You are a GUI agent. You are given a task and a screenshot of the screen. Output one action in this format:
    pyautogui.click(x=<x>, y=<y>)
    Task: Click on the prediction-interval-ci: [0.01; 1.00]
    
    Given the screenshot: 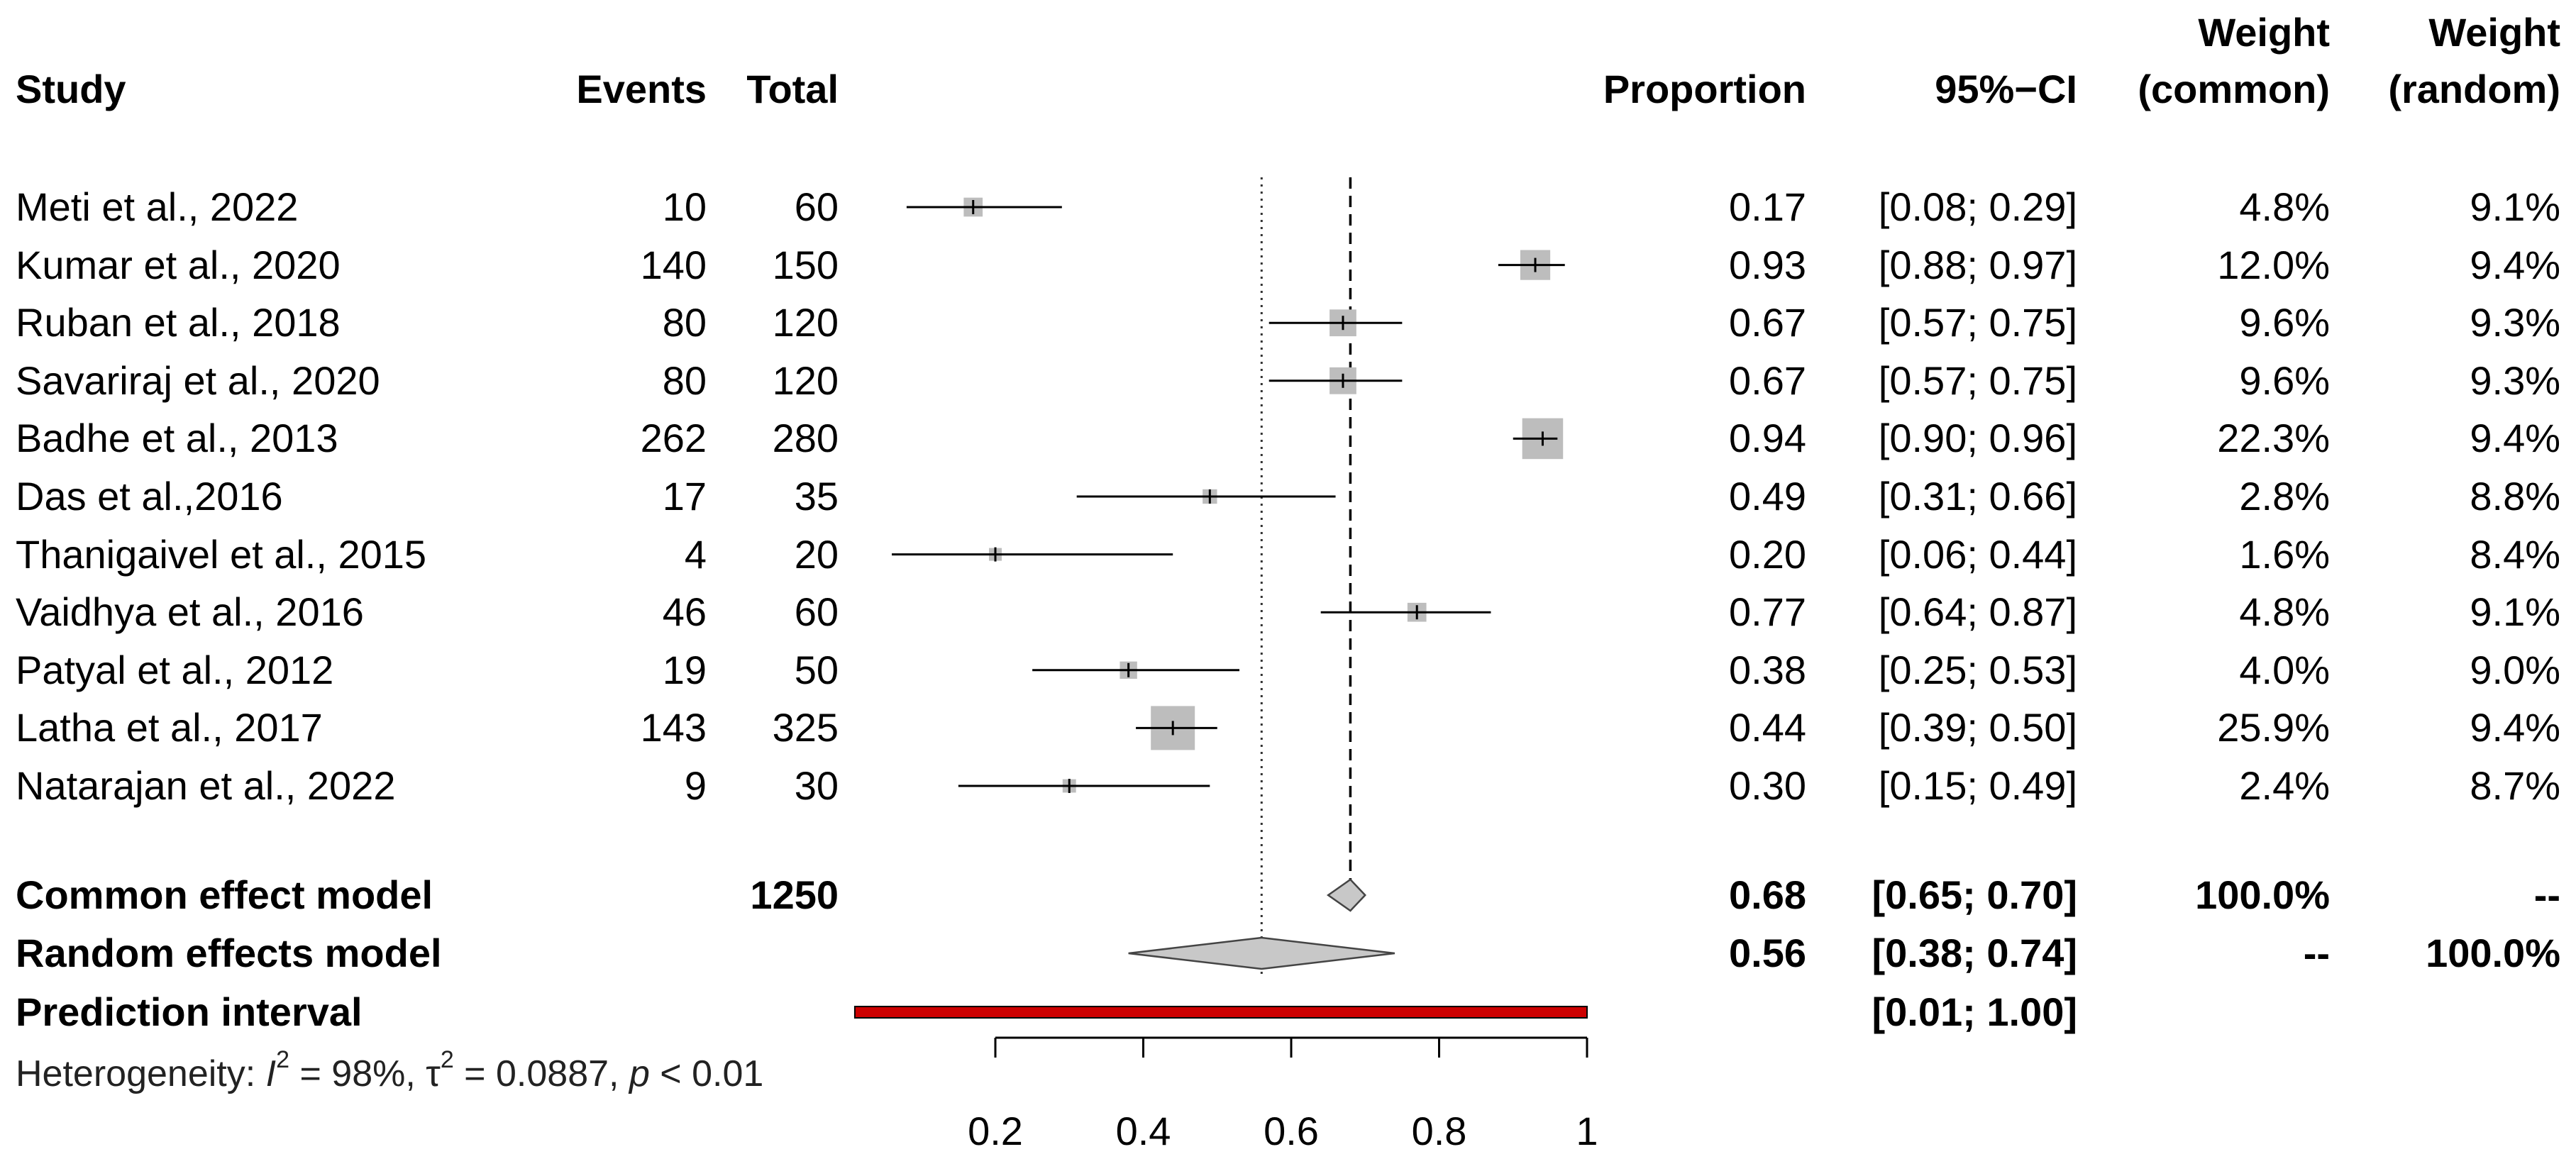 What is the action you would take?
    pyautogui.click(x=1975, y=1012)
    